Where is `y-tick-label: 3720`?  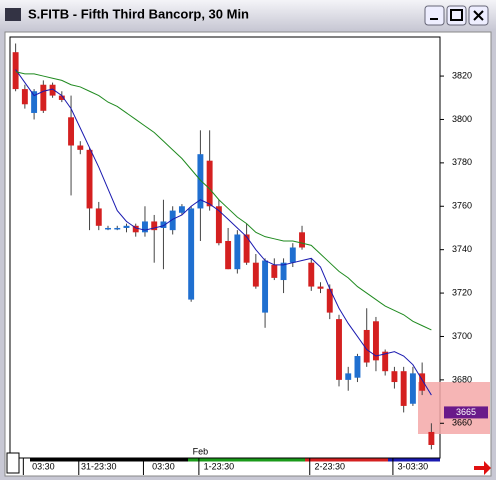 y-tick-label: 3720 is located at coordinates (462, 292).